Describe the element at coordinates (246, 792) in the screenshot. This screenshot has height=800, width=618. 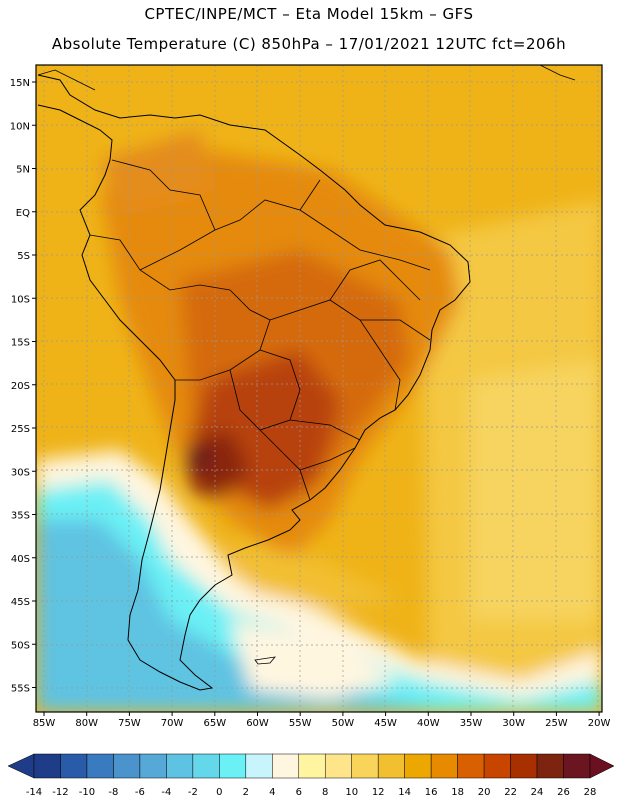
I see `colorbar-label: 2` at that location.